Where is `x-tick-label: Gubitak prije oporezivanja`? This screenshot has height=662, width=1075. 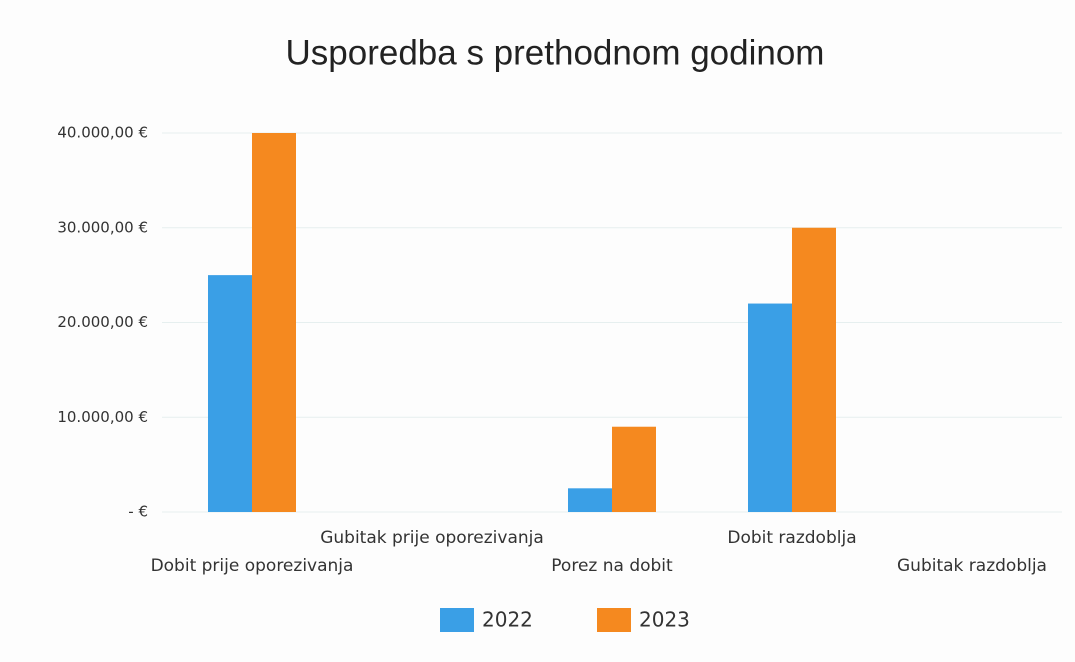 x-tick-label: Gubitak prije oporezivanja is located at coordinates (432, 538).